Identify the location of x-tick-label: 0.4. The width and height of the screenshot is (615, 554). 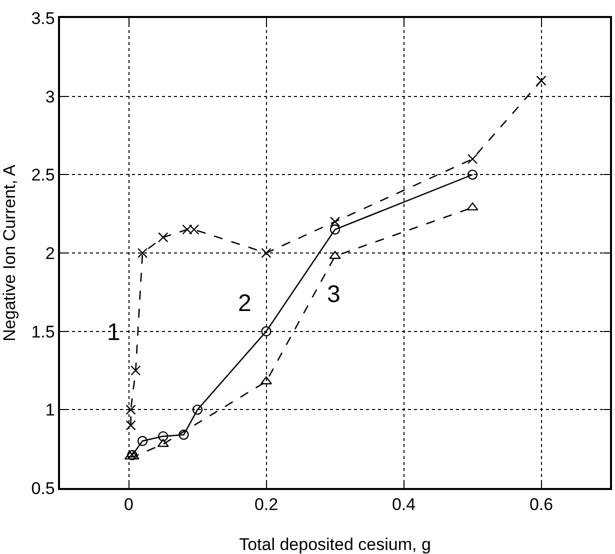
(404, 504).